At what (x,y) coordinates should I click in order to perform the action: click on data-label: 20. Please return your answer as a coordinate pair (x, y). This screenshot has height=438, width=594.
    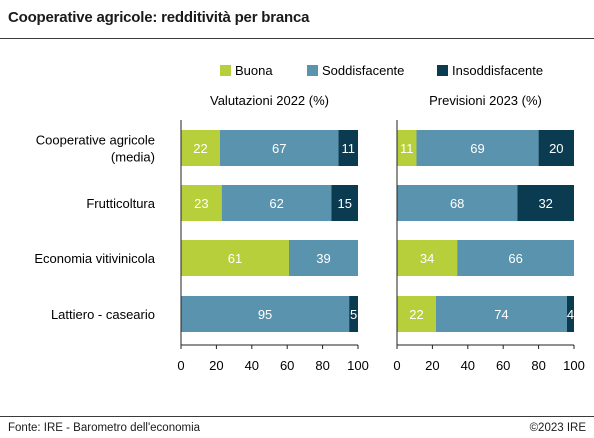
    Looking at the image, I should click on (556, 148).